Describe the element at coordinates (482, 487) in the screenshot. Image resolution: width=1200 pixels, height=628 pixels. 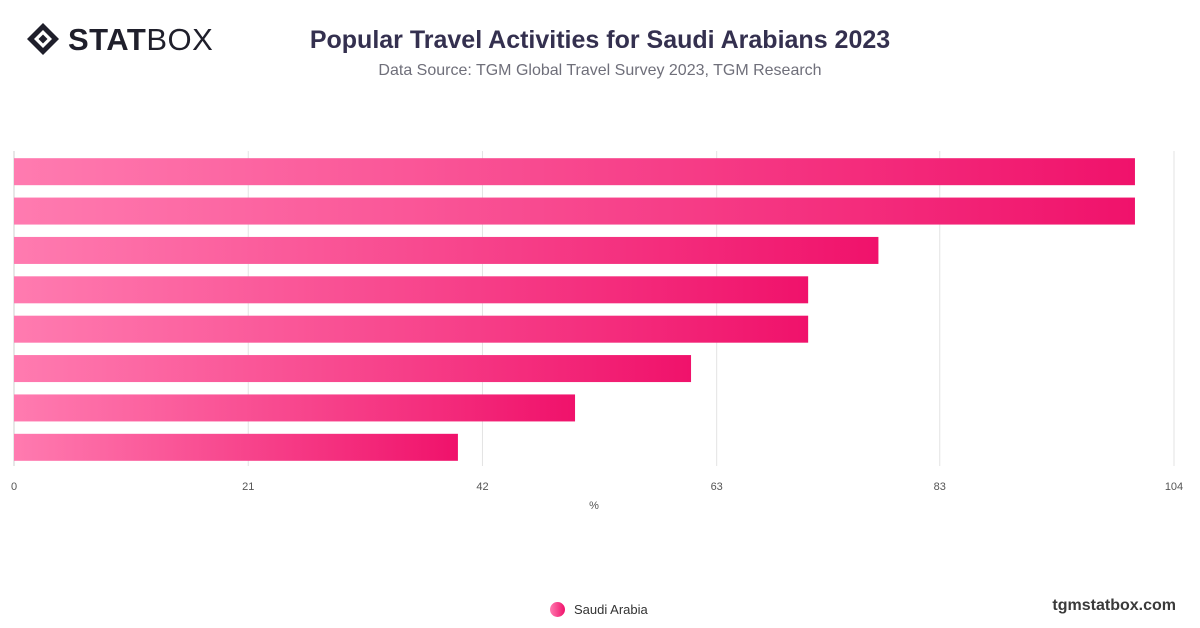
I see `x-tick-label: 42` at that location.